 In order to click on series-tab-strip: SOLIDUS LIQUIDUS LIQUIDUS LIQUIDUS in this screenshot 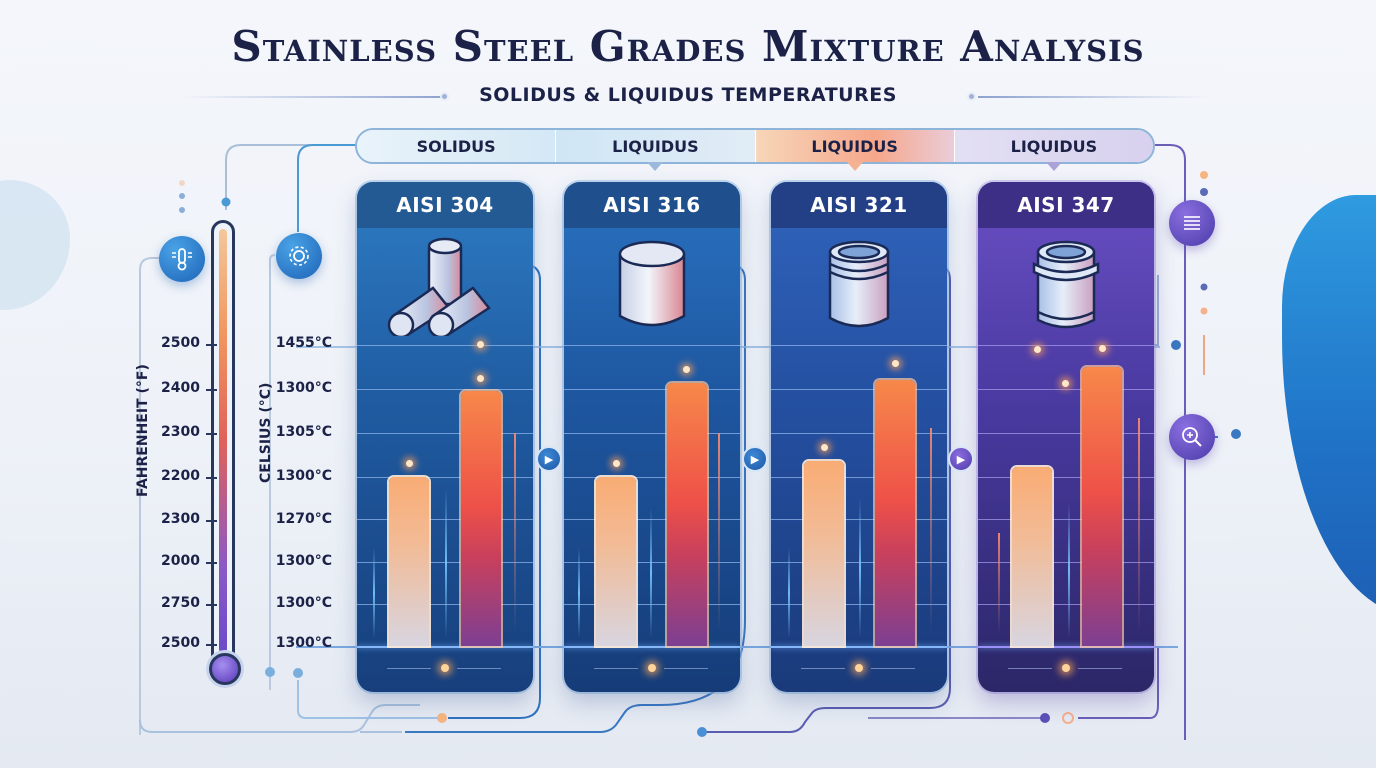, I will do `click(755, 149)`.